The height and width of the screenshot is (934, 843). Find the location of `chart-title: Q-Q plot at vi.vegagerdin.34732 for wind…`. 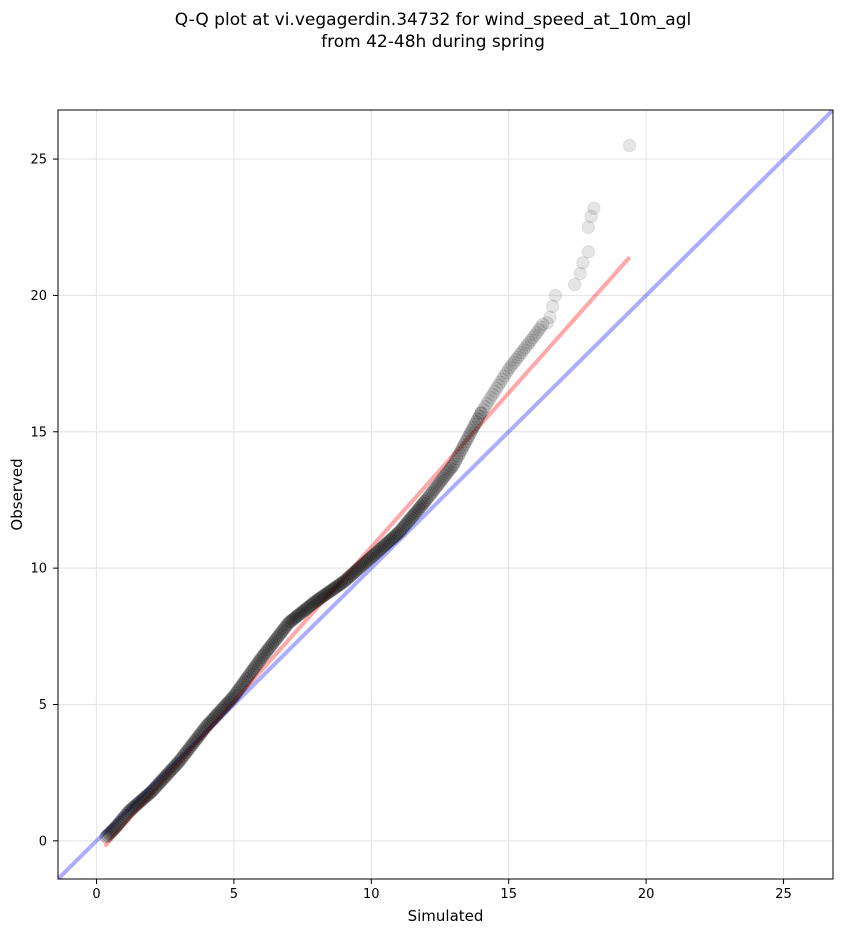

chart-title: Q-Q plot at vi.vegagerdin.34732 for wind… is located at coordinates (433, 20).